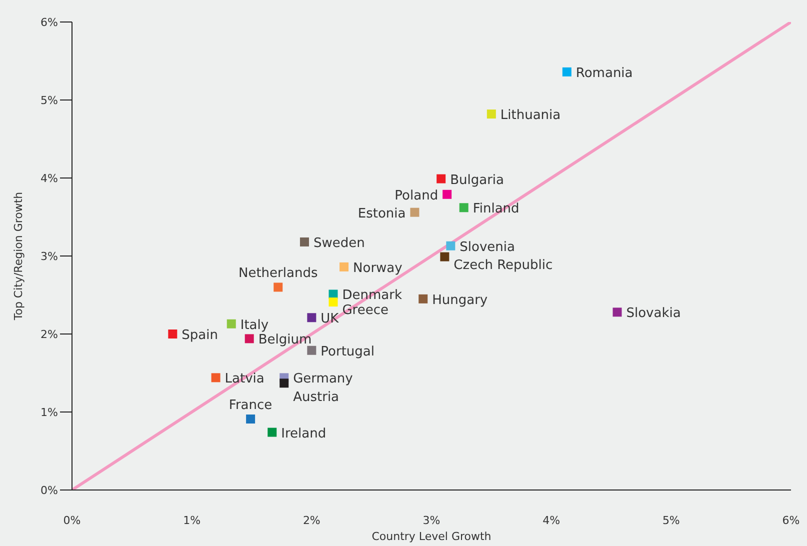 This screenshot has width=807, height=546. I want to click on series-label: Denmark, so click(372, 296).